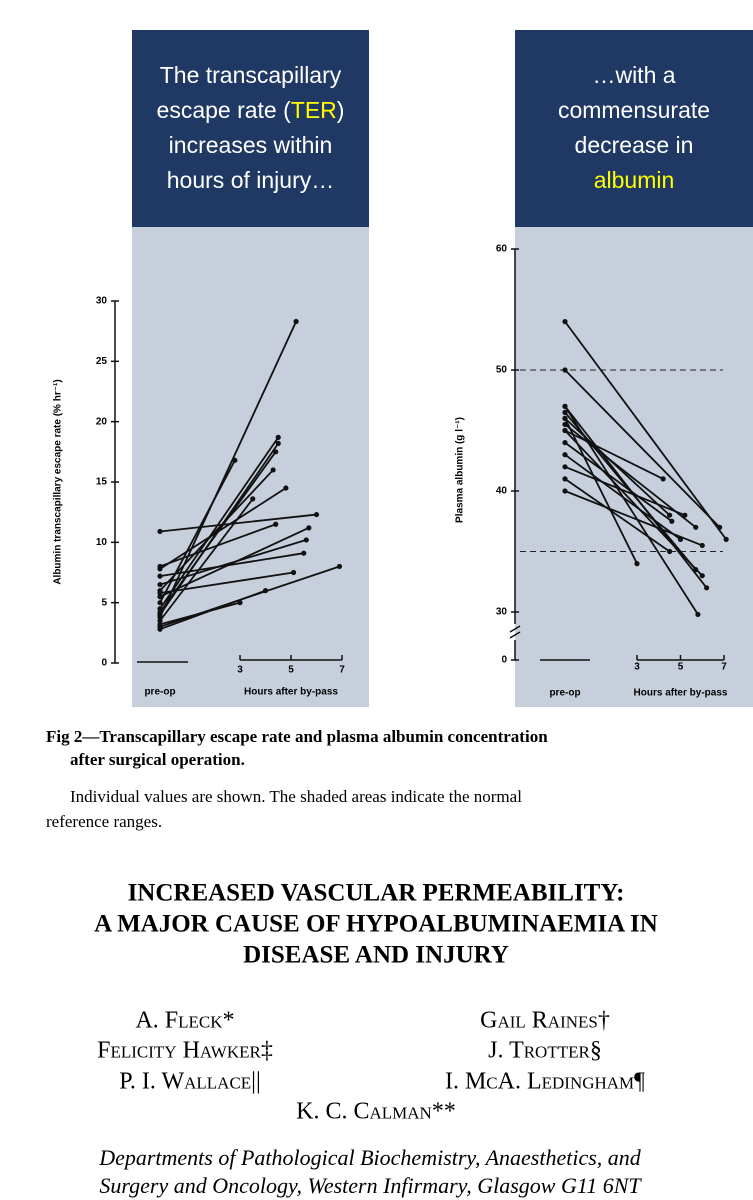  What do you see at coordinates (545, 1021) in the screenshot?
I see `author: Gail Raines†` at bounding box center [545, 1021].